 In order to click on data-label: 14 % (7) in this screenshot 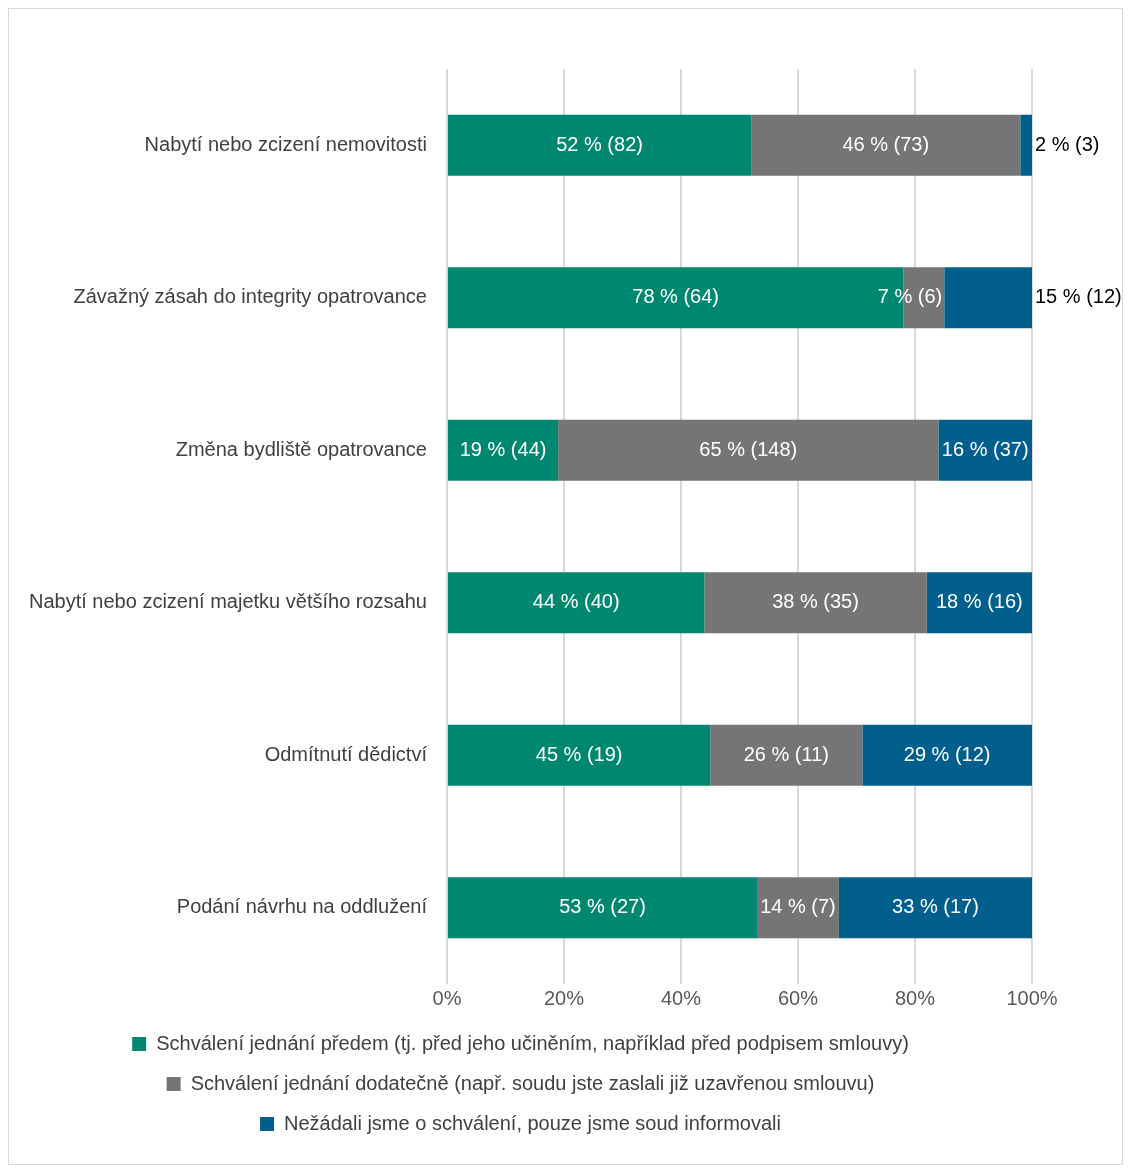, I will do `click(798, 906)`.